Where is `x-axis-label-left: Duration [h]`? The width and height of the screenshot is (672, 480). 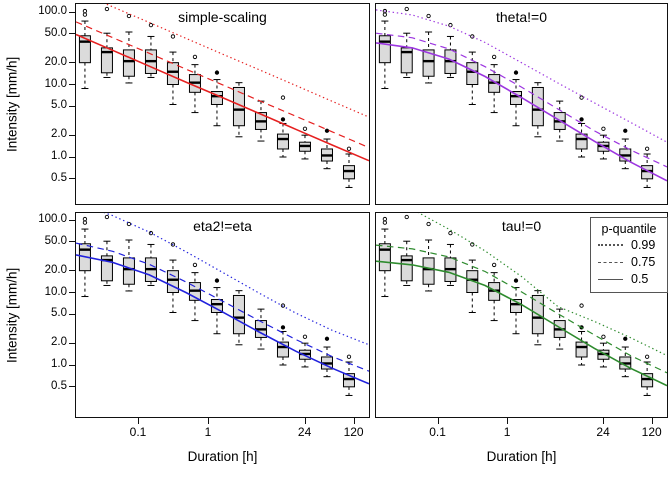
x-axis-label-left: Duration [h] is located at coordinates (222, 456).